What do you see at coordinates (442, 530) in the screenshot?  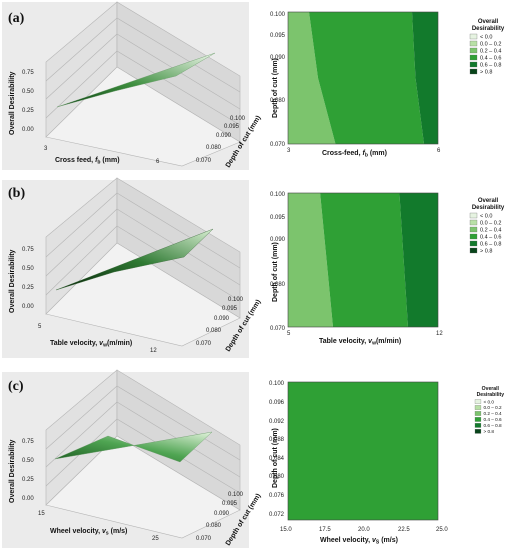 I see `contour-x-tick-c-4: 25.0` at bounding box center [442, 530].